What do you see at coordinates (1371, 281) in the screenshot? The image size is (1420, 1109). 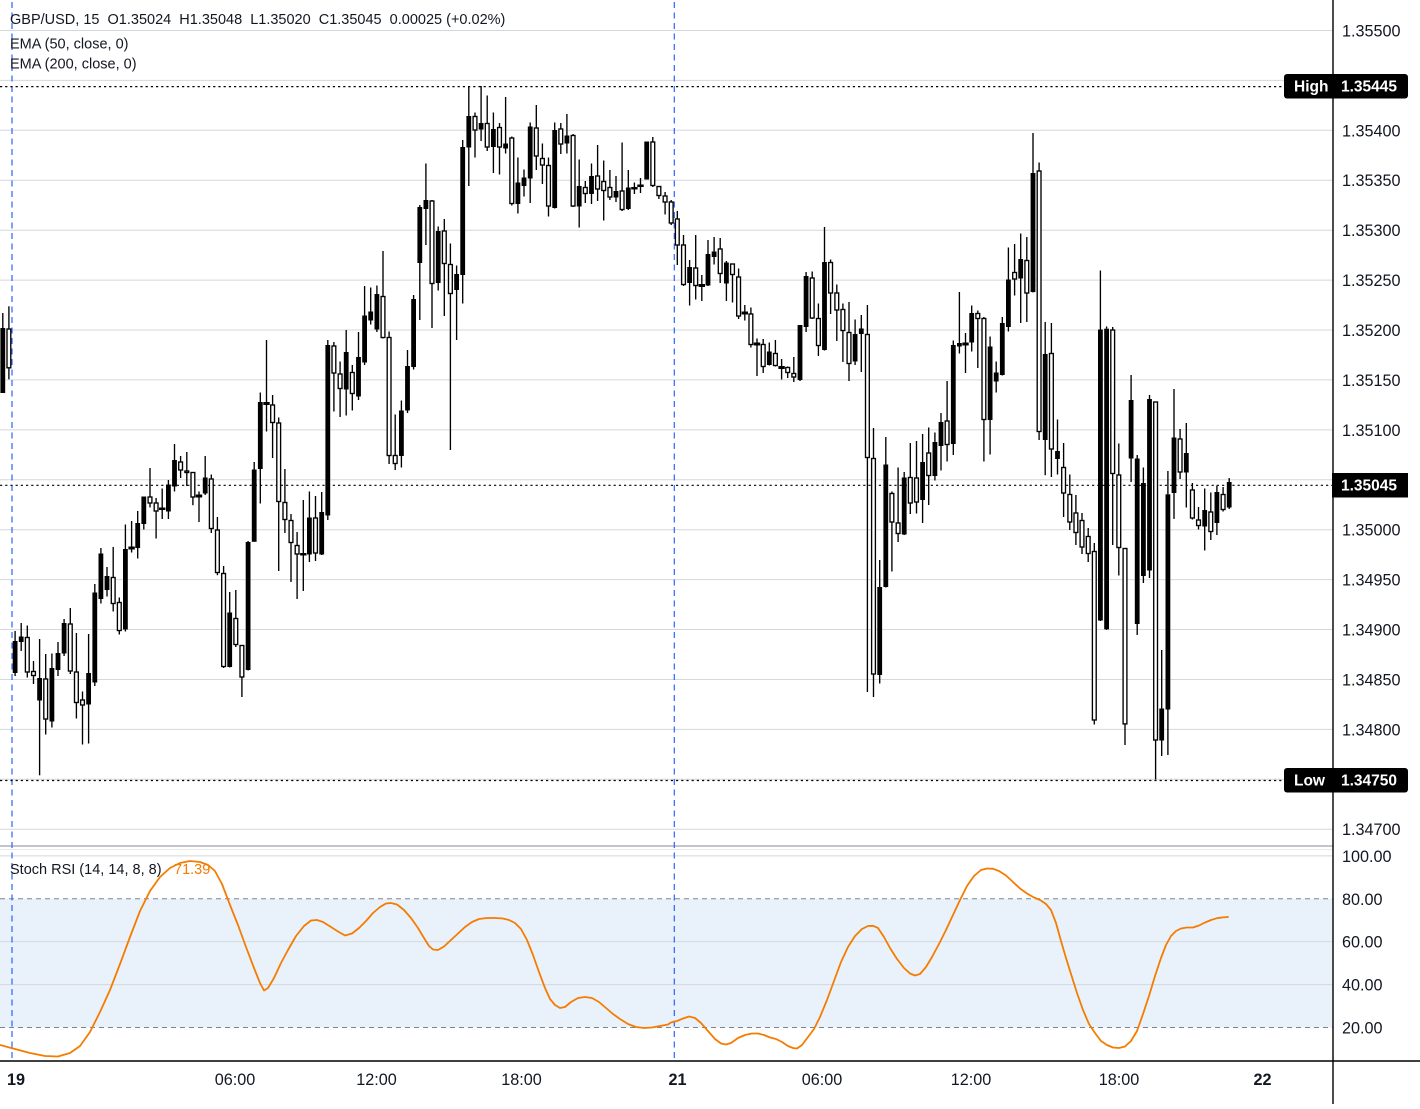 I see `svg-text: 1.35250` at bounding box center [1371, 281].